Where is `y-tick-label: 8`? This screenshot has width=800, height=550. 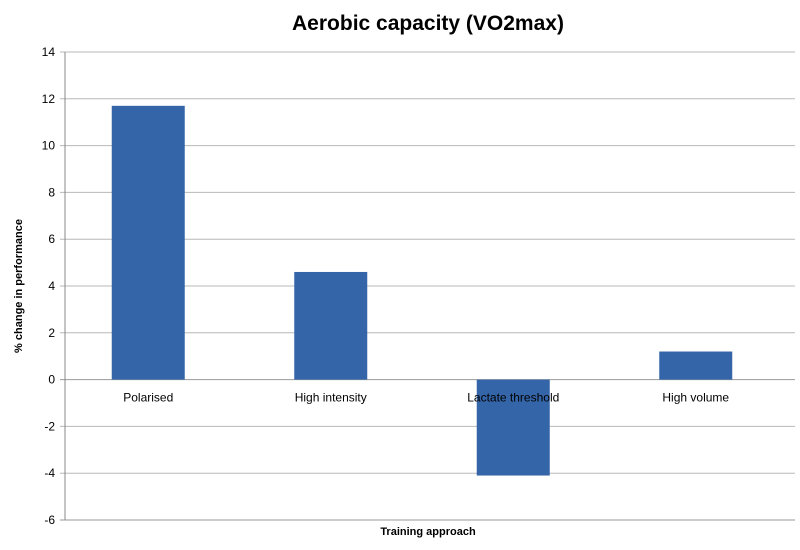
y-tick-label: 8 is located at coordinates (51, 192).